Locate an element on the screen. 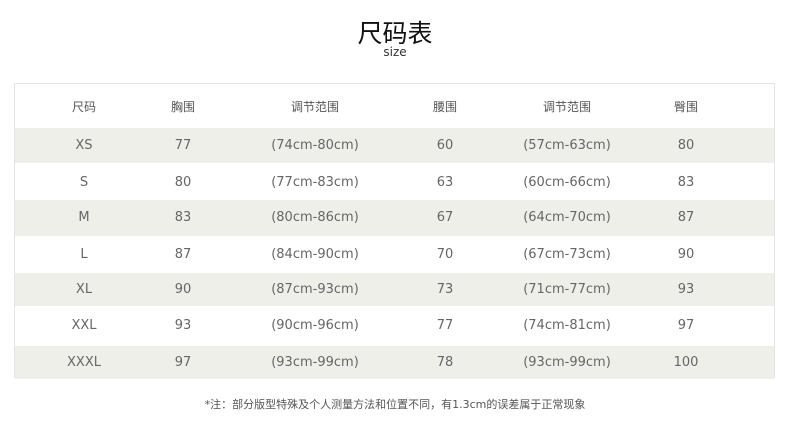 Image resolution: width=790 pixels, height=446 pixels. column-header: 胸围 is located at coordinates (182, 107).